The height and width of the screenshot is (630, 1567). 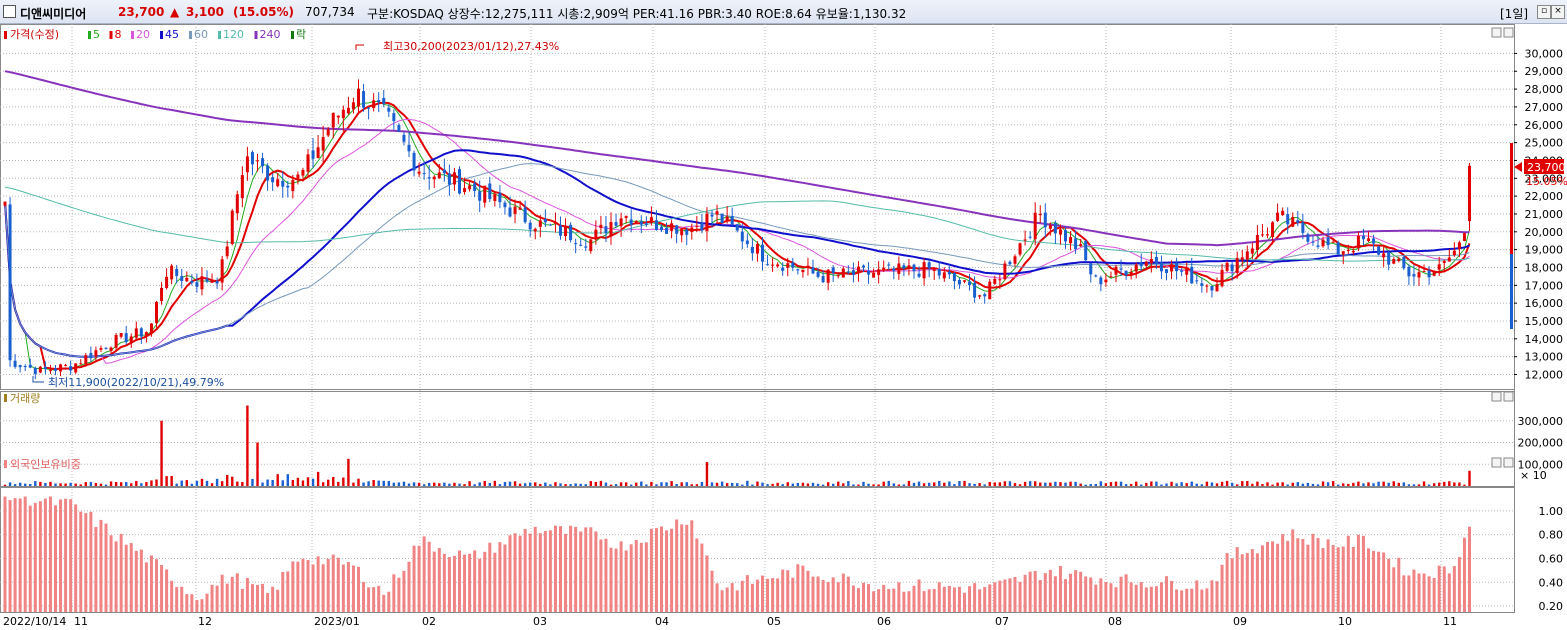 What do you see at coordinates (1496, 396) in the screenshot?
I see `volume-minimize-icon` at bounding box center [1496, 396].